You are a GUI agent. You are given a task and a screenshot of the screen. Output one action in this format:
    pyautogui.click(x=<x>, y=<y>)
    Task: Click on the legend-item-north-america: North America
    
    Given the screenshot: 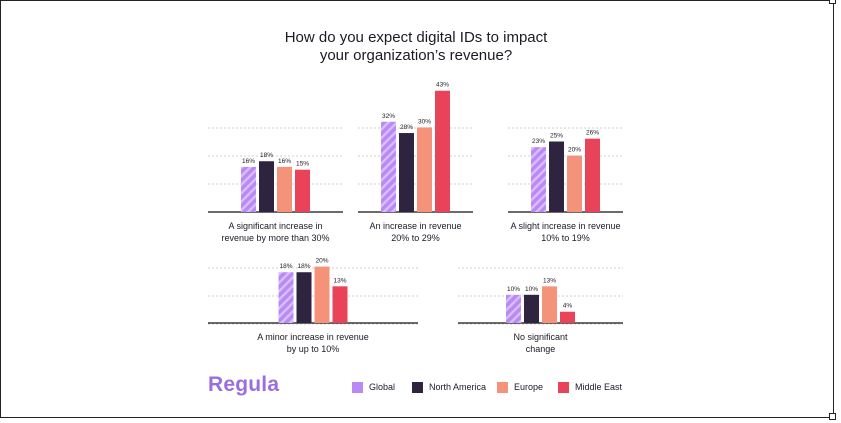 What is the action you would take?
    pyautogui.click(x=449, y=387)
    